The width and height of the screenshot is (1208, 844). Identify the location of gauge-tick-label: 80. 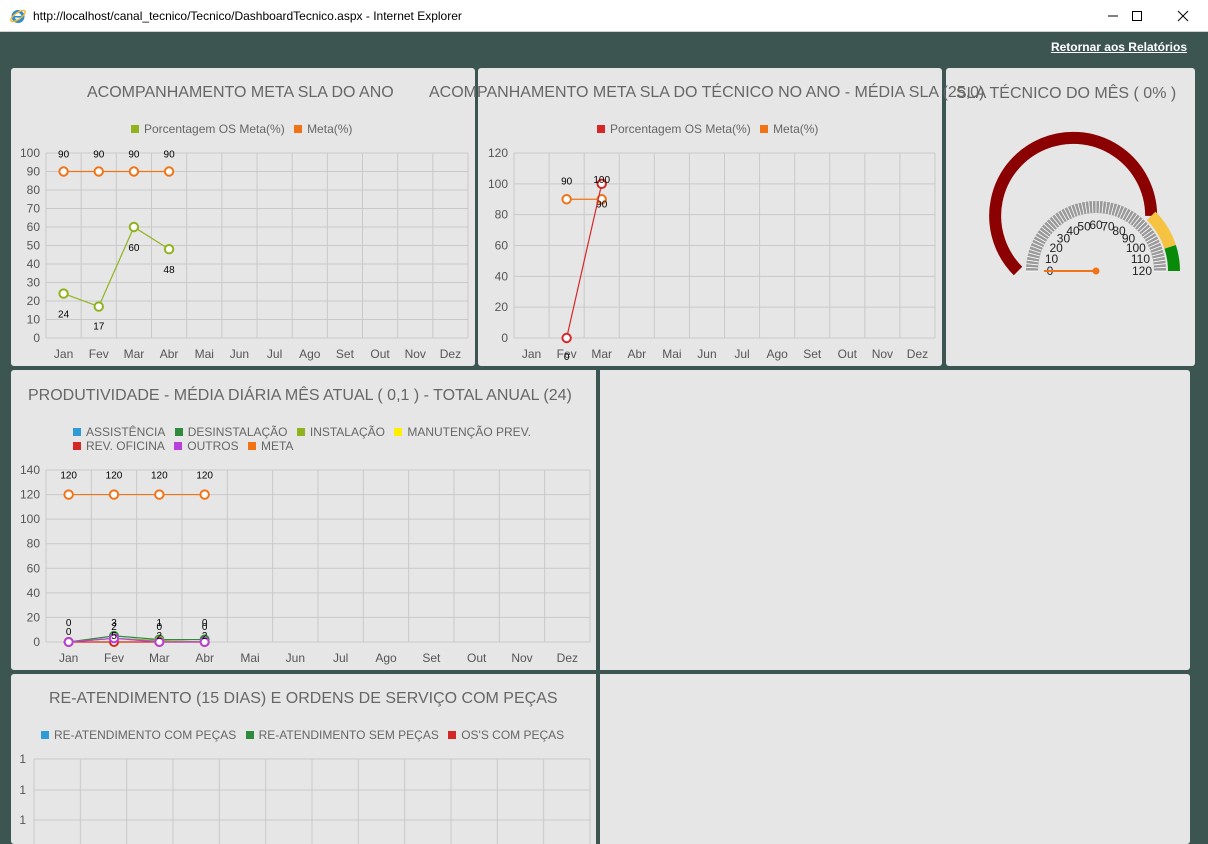
(1119, 231).